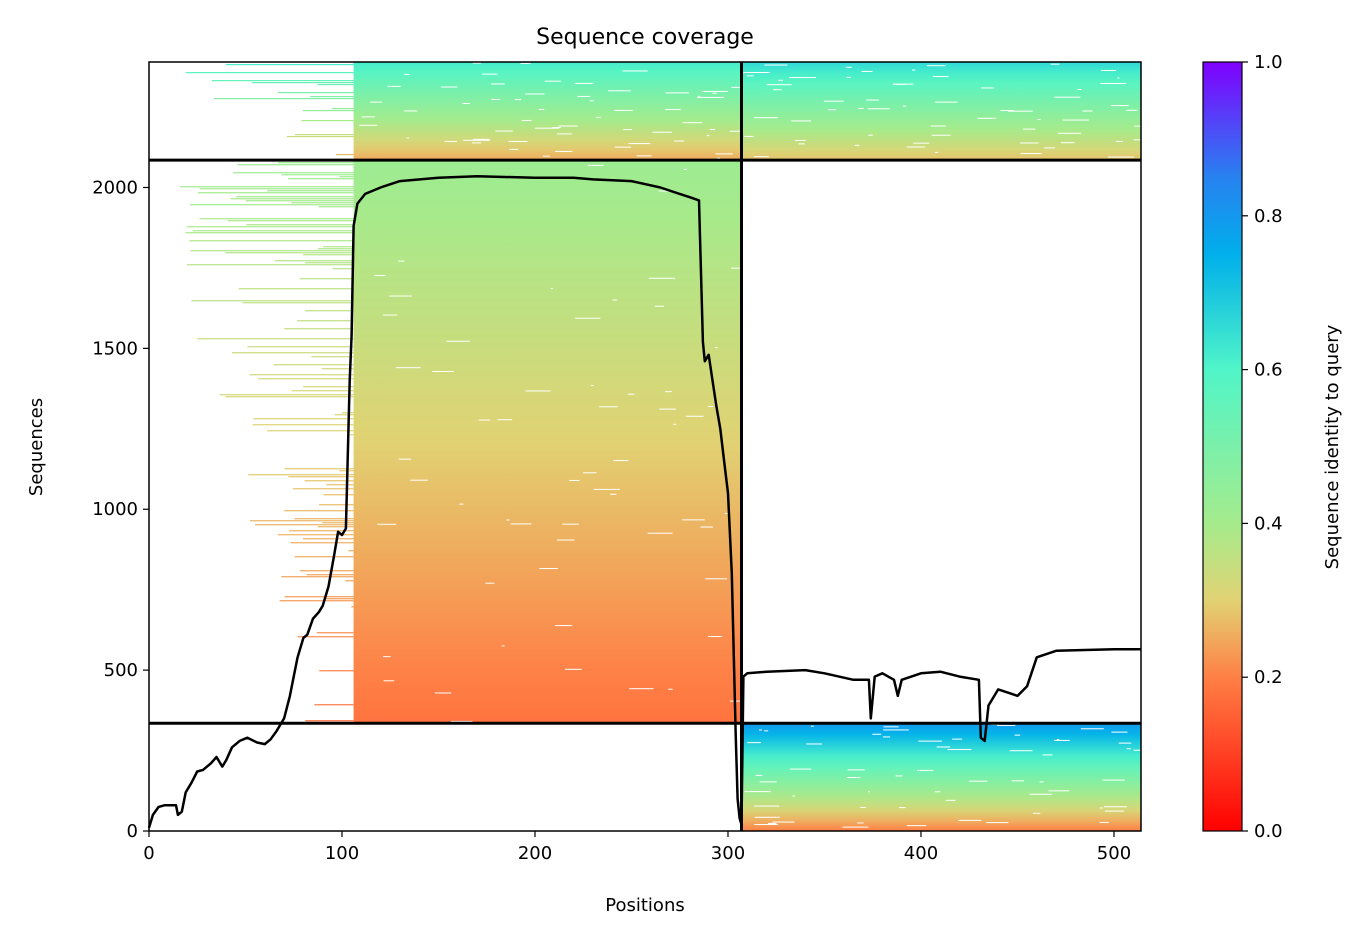 Image resolution: width=1364 pixels, height=943 pixels. What do you see at coordinates (115, 348) in the screenshot?
I see `y-tick-label: 1500` at bounding box center [115, 348].